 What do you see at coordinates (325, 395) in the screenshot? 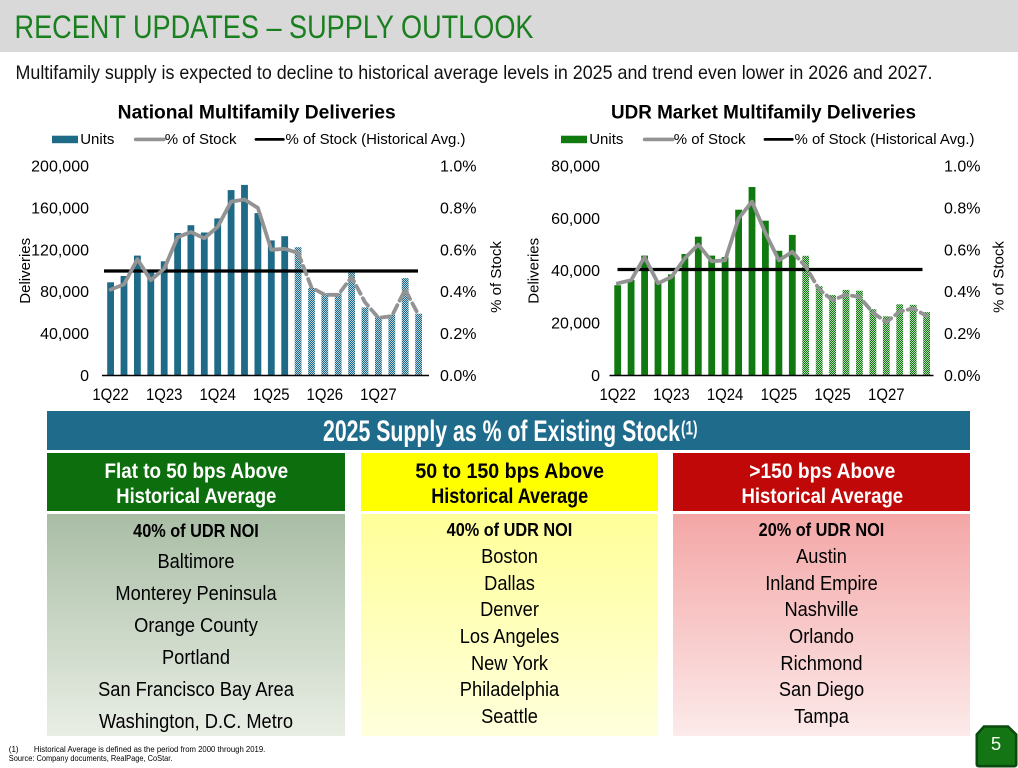
I see `svg-text: 1Q26` at bounding box center [325, 395].